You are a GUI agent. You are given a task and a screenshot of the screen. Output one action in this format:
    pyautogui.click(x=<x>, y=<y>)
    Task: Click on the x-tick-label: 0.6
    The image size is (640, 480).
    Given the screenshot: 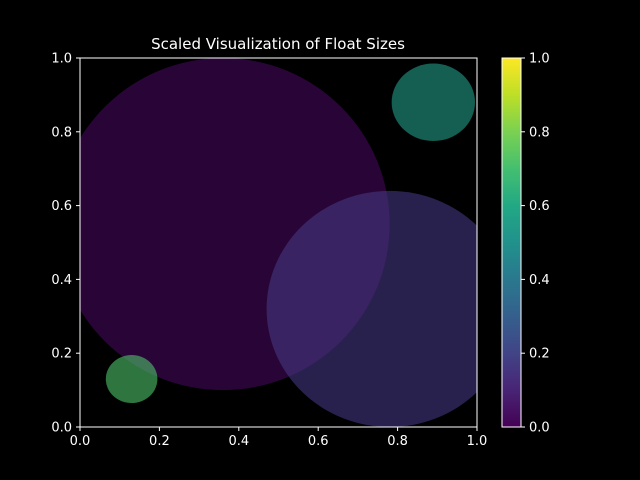 What is the action you would take?
    pyautogui.click(x=318, y=441)
    